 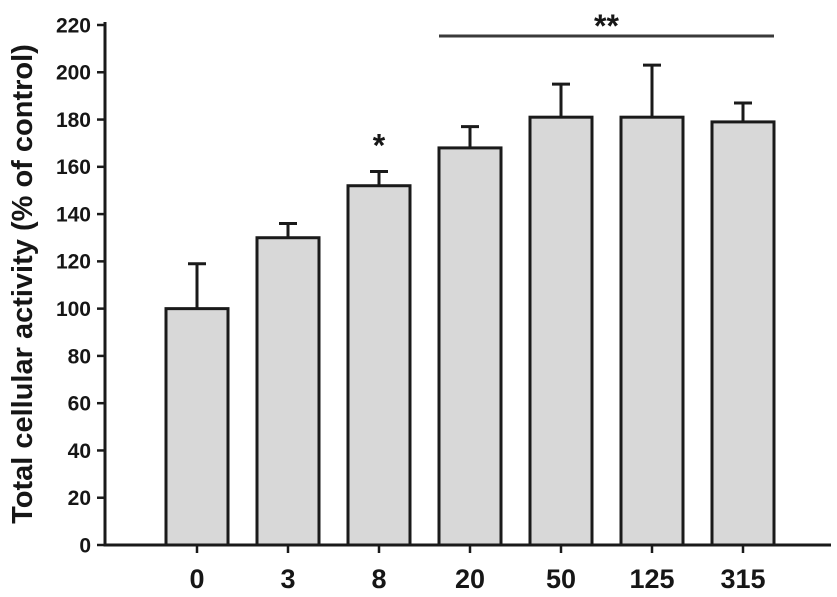 I want to click on y-tick-label: 220, so click(x=73, y=25).